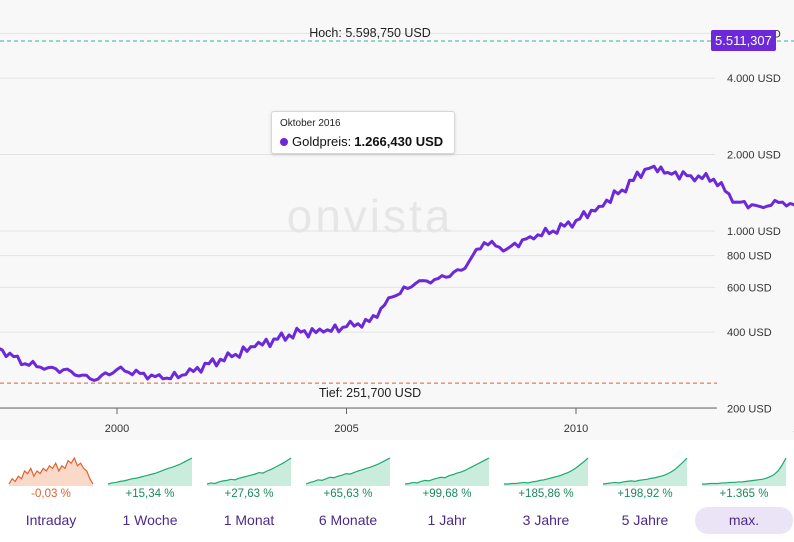 This screenshot has height=542, width=794. I want to click on period-label: 3 Jahre, so click(546, 520).